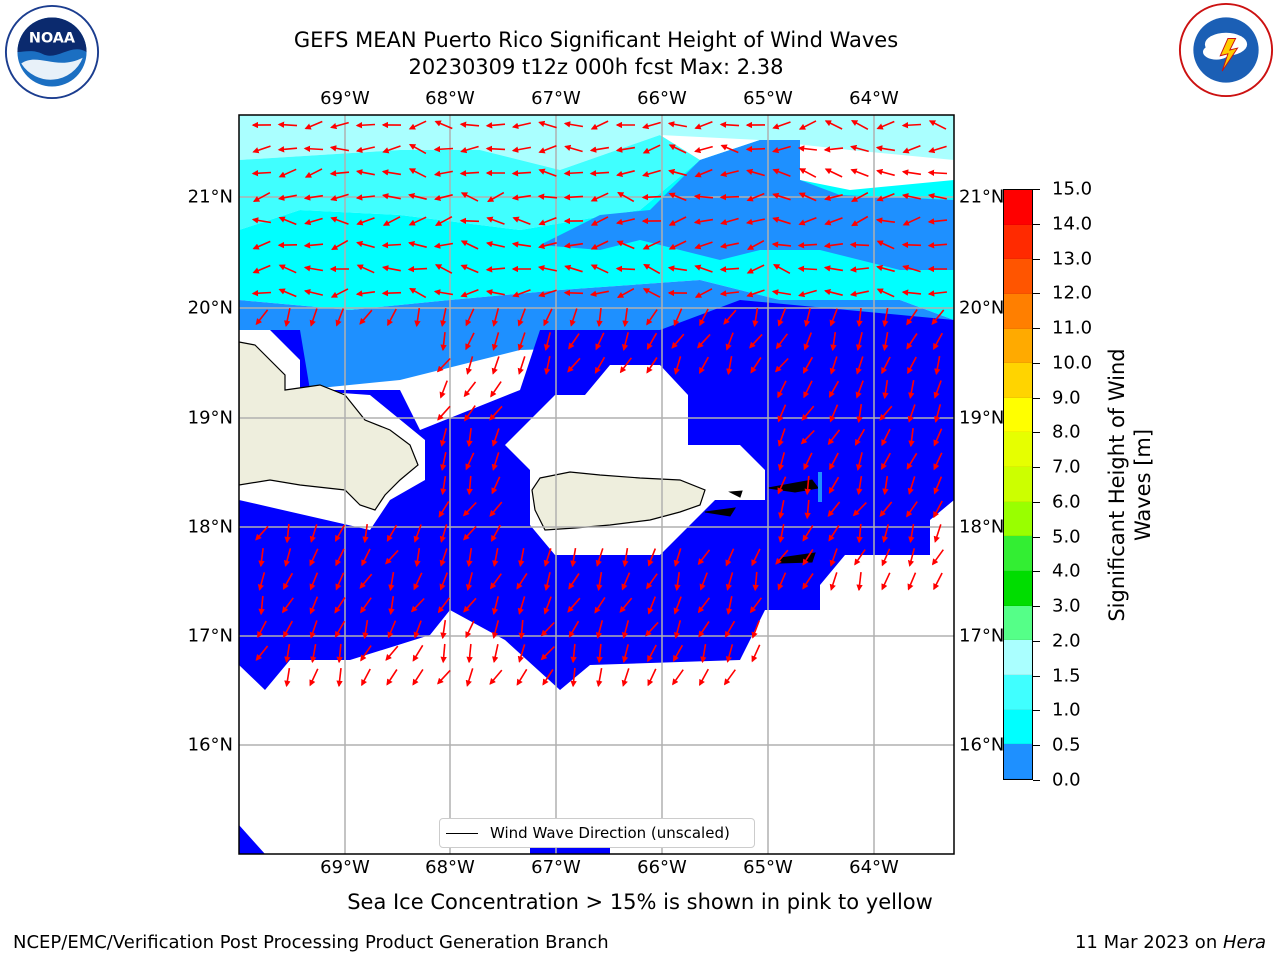  I want to click on lat-label-right-20: 20°N, so click(982, 308).